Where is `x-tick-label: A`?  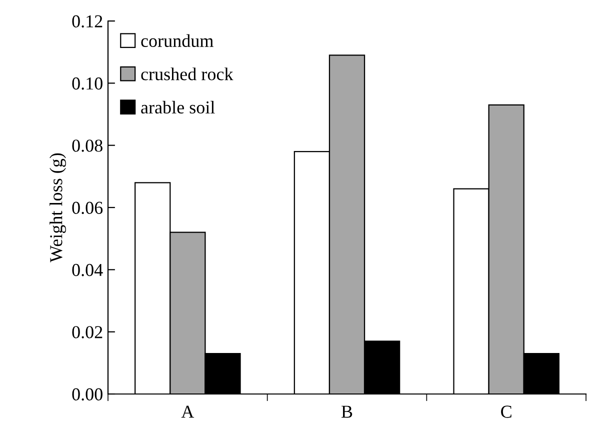 x-tick-label: A is located at coordinates (187, 412).